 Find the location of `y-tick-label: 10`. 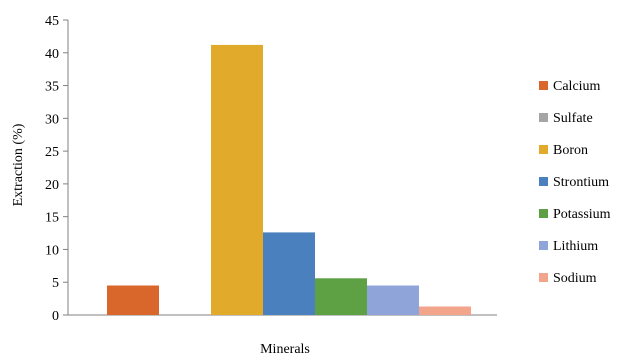

y-tick-label: 10 is located at coordinates (52, 250).